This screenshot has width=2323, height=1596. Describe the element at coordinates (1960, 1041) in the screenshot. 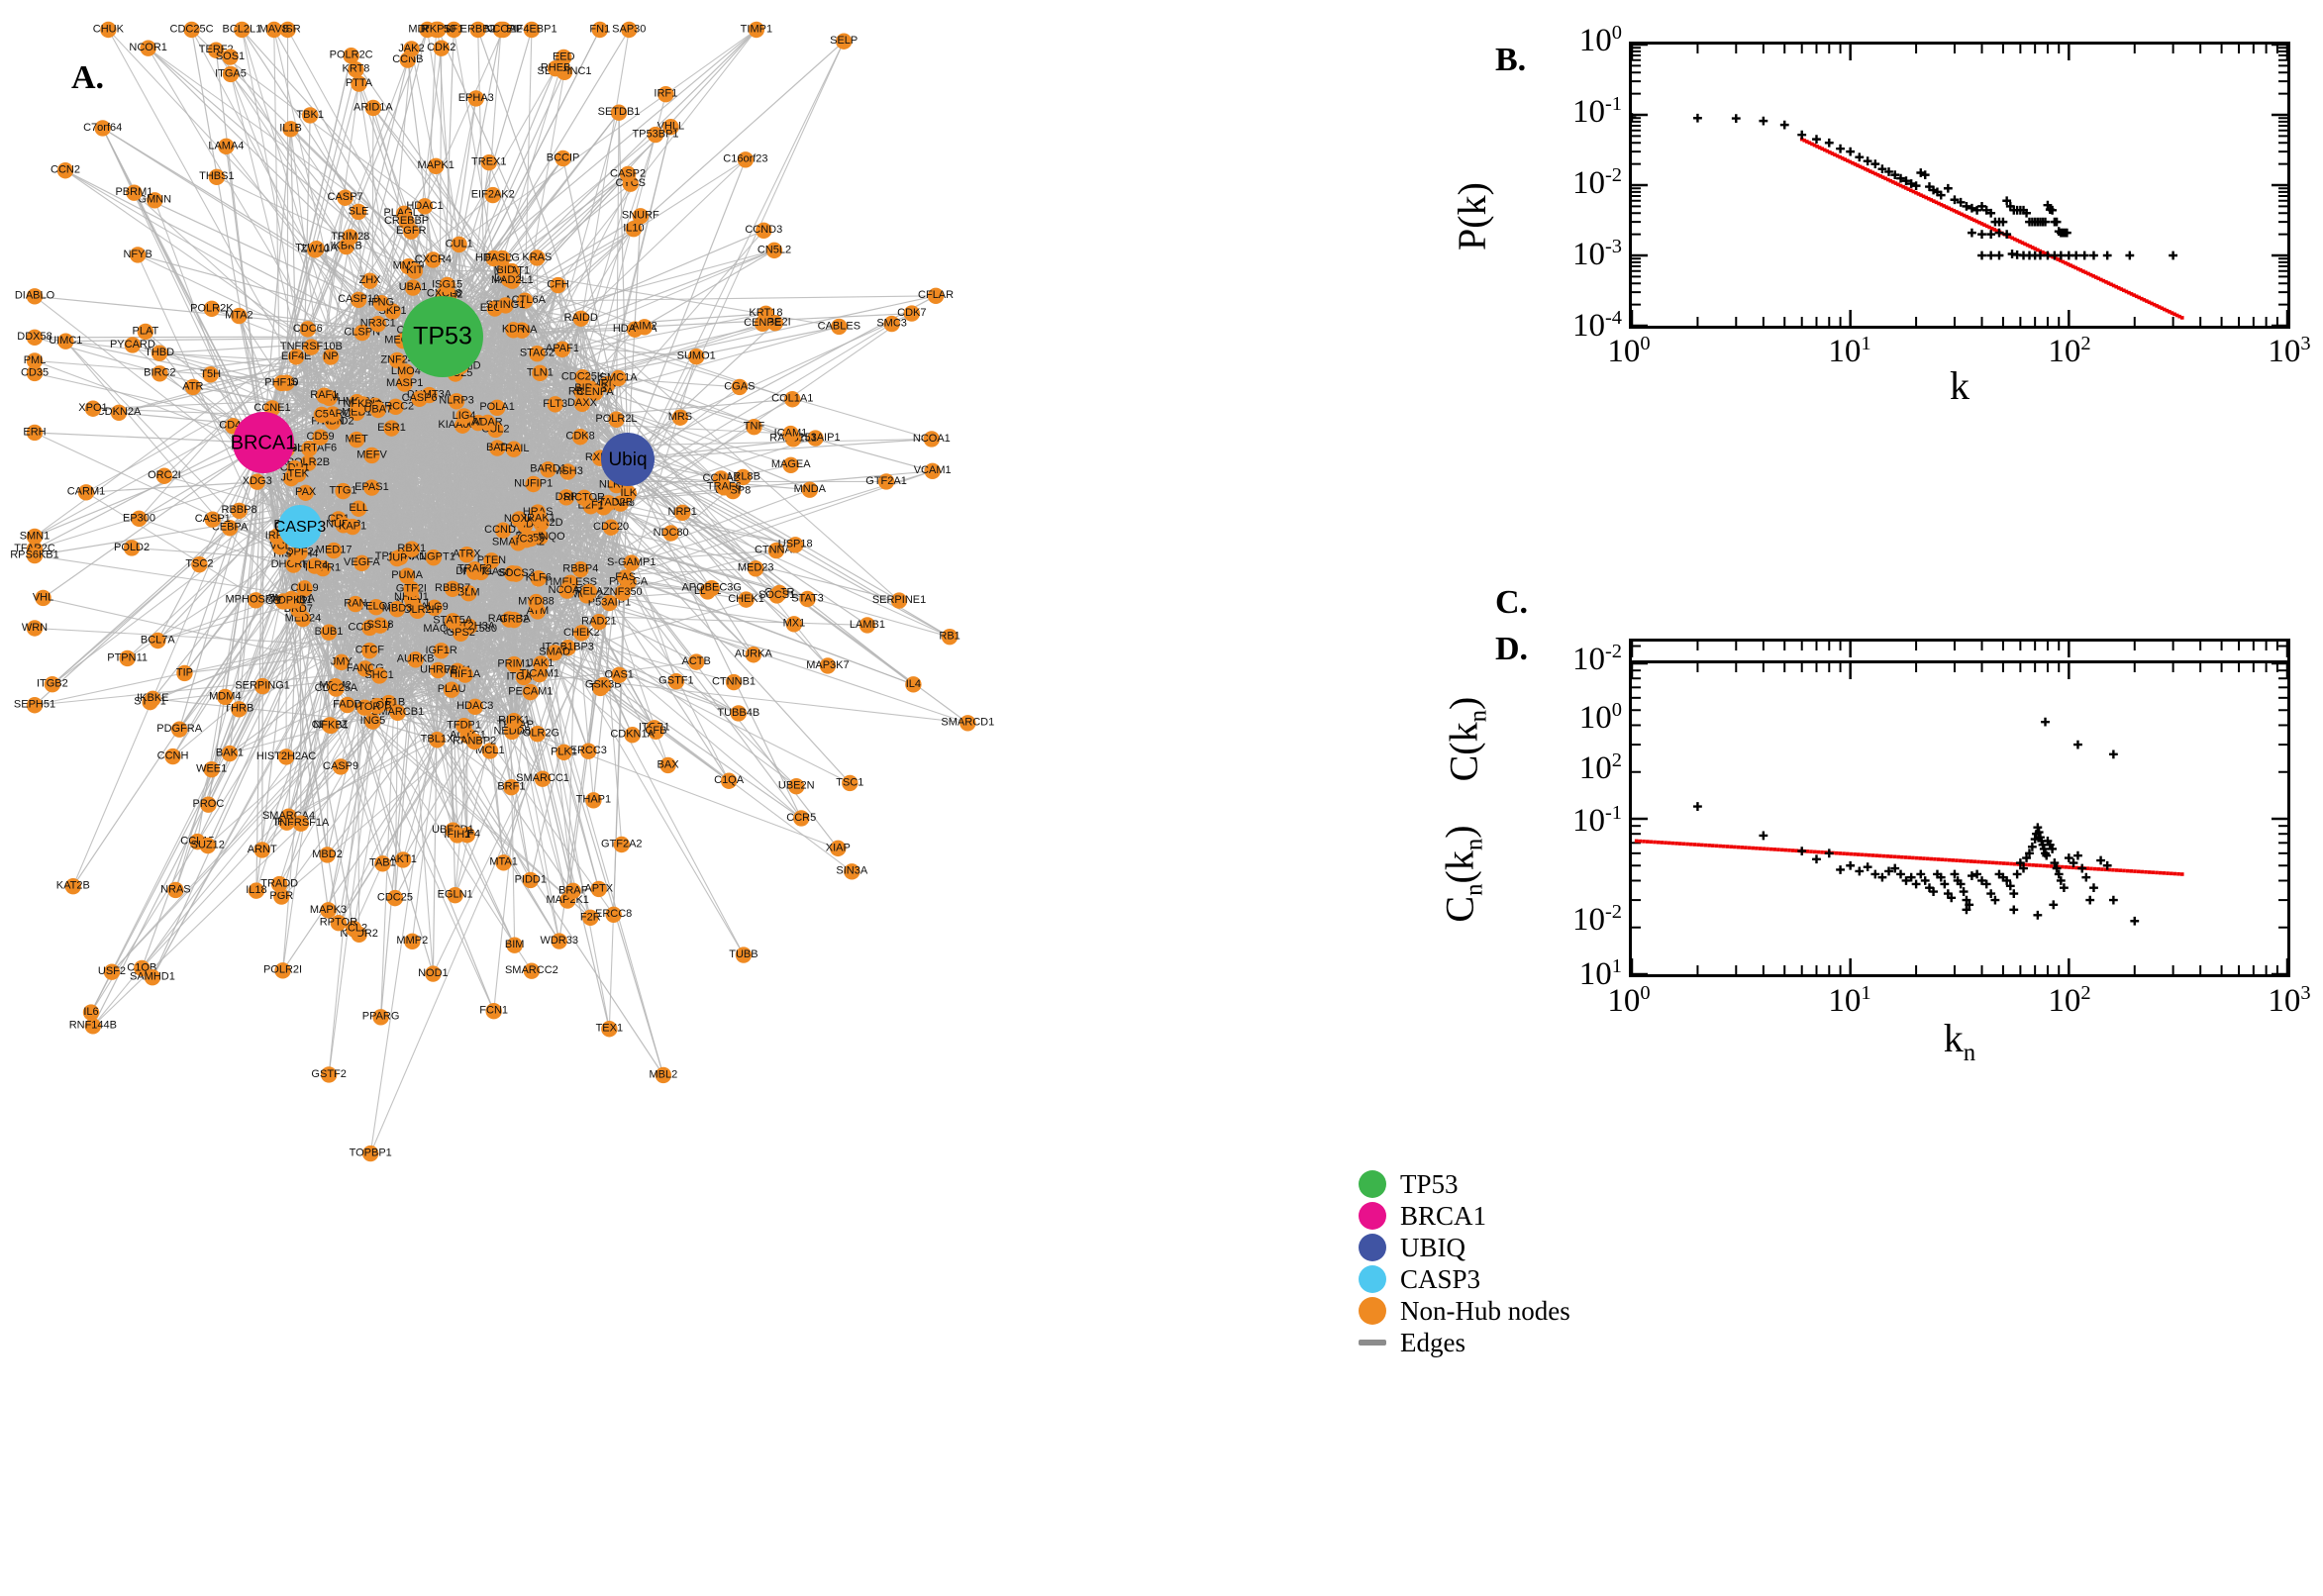

I see `panel-d-xlabel: kn` at that location.